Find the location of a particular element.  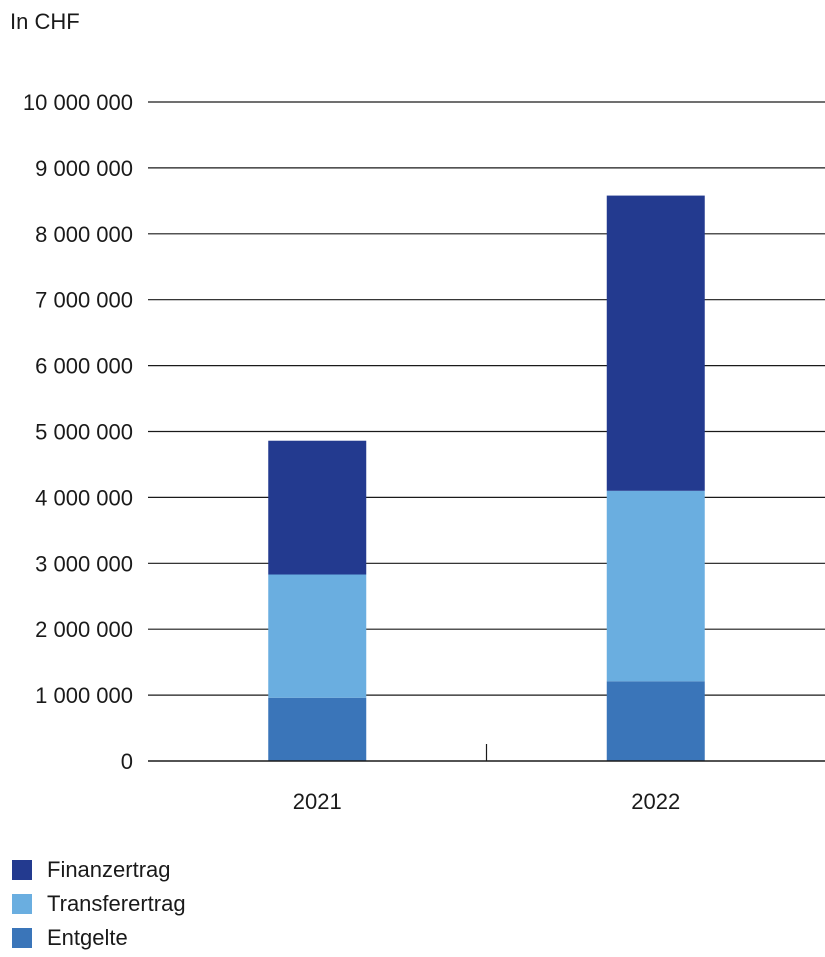

legend: Finanzertrag Transferertrag Entgelte is located at coordinates (99, 904).